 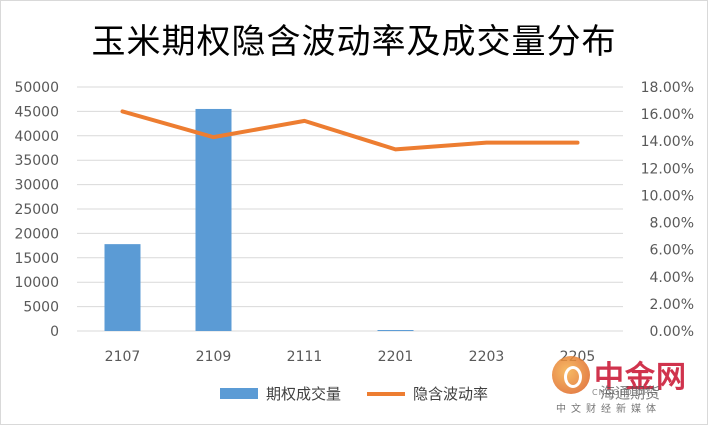 I want to click on watermark-url: CNGOLD.ORG, so click(x=625, y=392).